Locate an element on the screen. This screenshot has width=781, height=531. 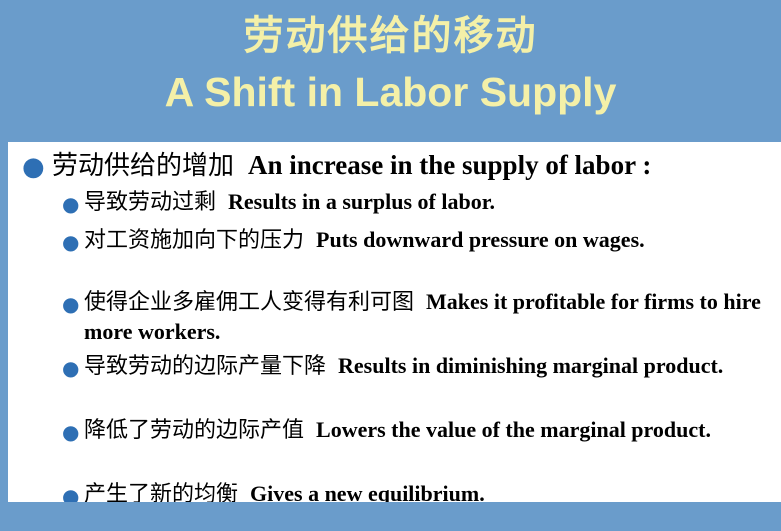
sub-bullet-chinese: 对工资施加向下的压力 is located at coordinates (194, 240).